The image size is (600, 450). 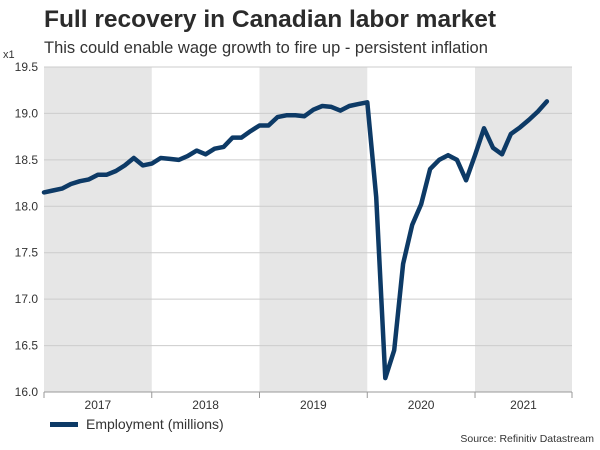 What do you see at coordinates (9, 55) in the screenshot?
I see `y-multiplier-label: x1` at bounding box center [9, 55].